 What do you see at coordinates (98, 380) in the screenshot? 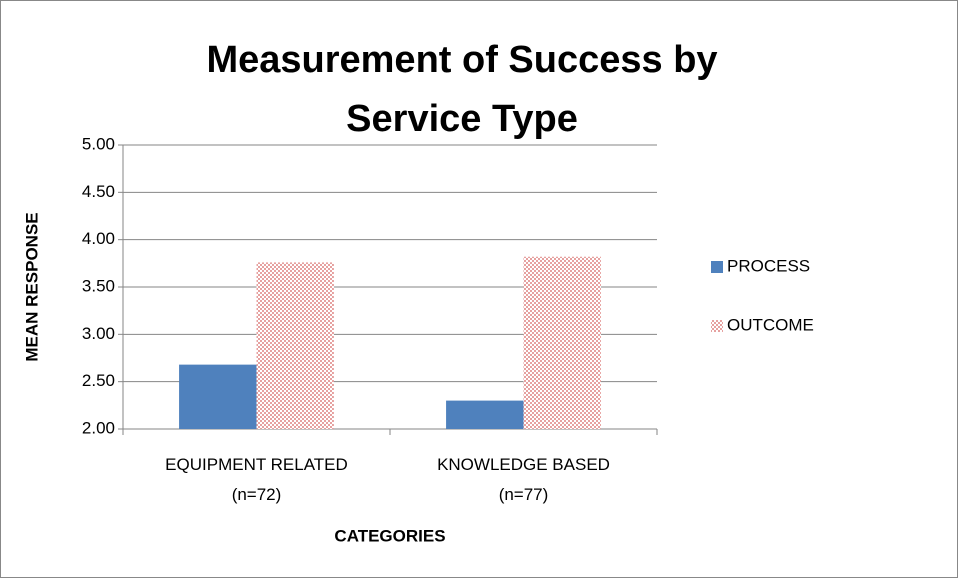
I see `y-tick-label: 2.50` at bounding box center [98, 380].